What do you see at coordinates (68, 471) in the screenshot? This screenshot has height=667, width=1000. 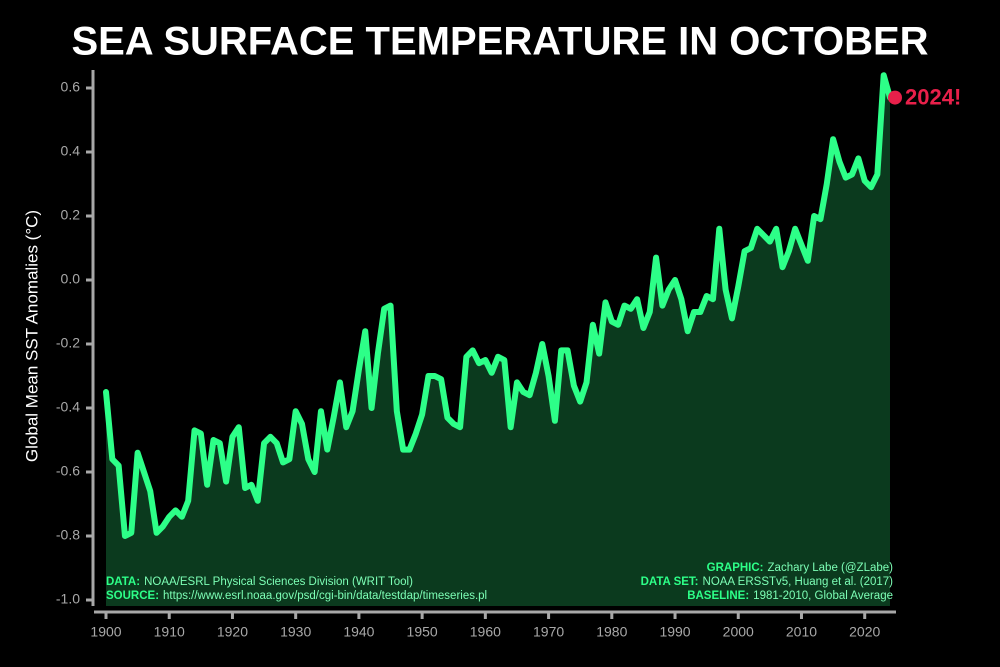 I see `y-tick-label: -0.6` at bounding box center [68, 471].